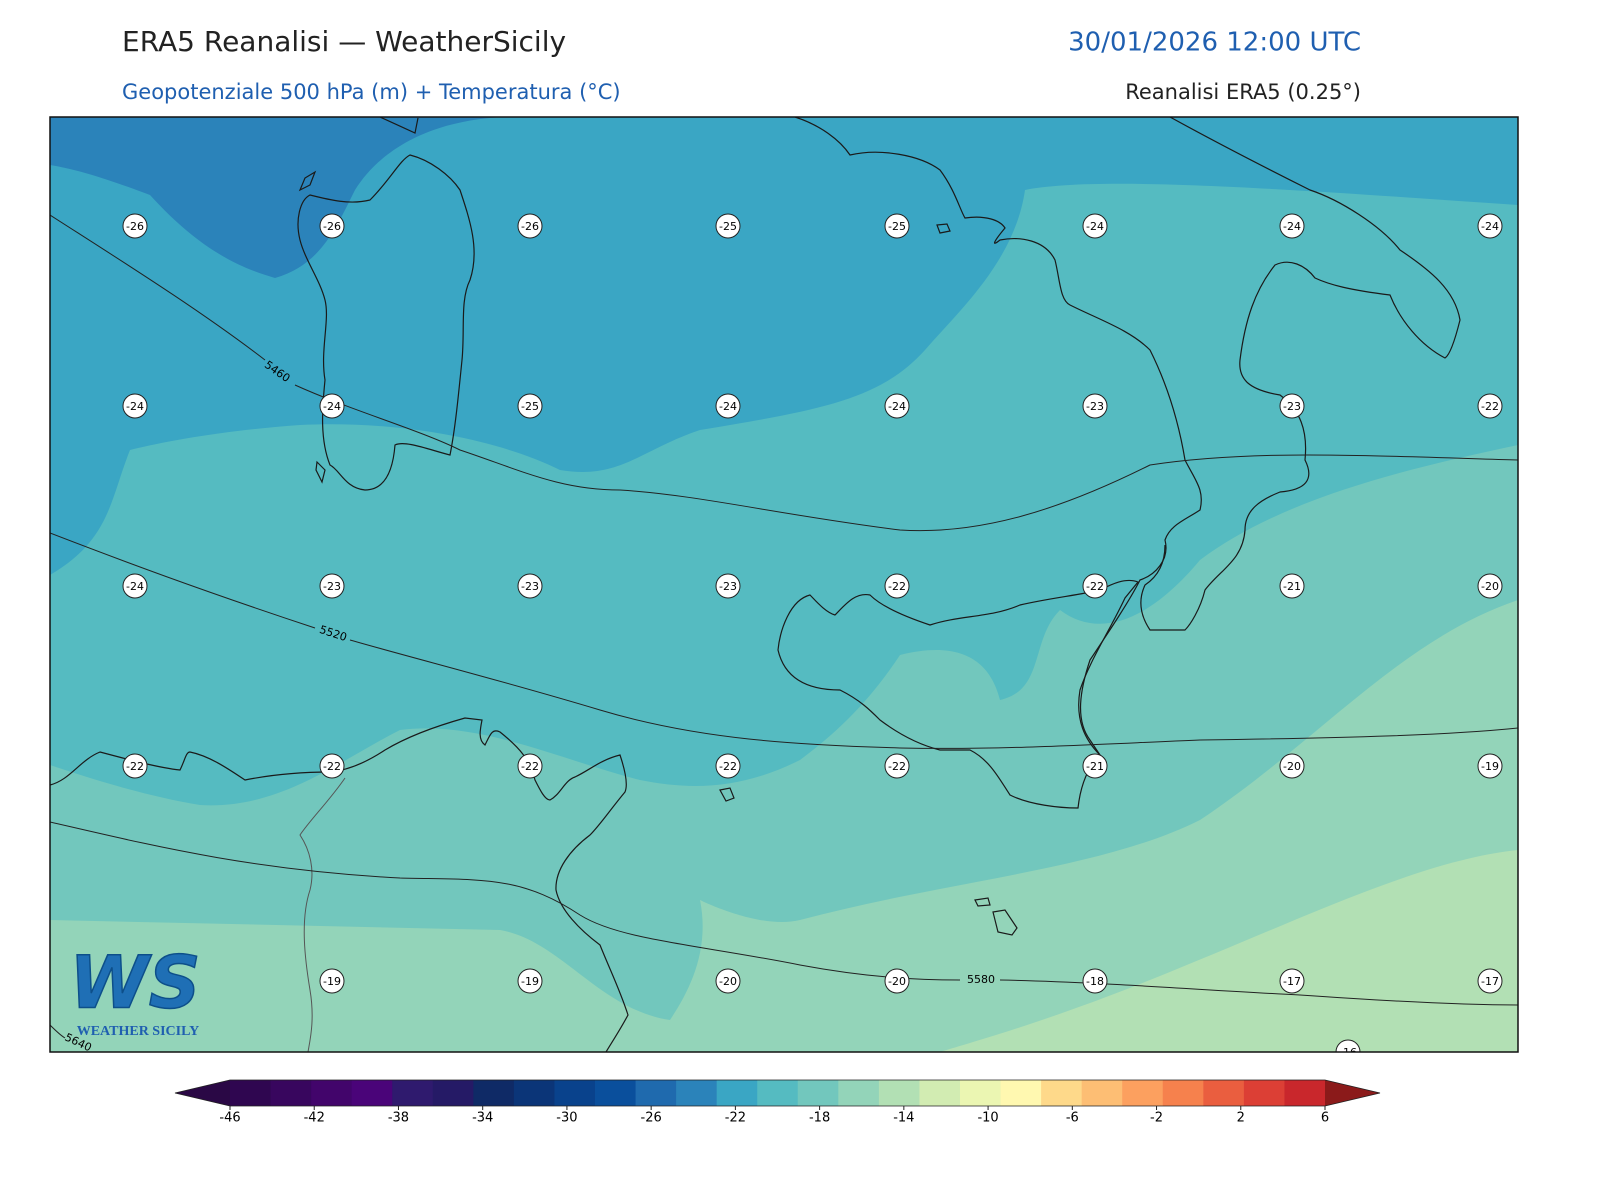 This screenshot has width=1600, height=1204. What do you see at coordinates (344, 41) in the screenshot?
I see `title: ERA5 Reanalisi — WeatherSicily` at bounding box center [344, 41].